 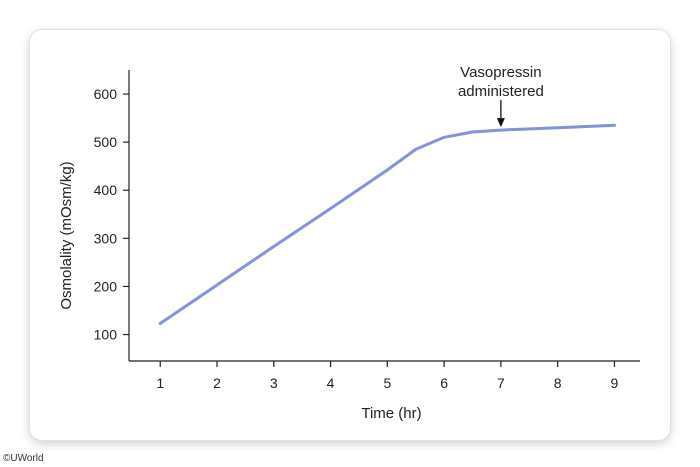 I want to click on x-tick-label: 6, so click(x=444, y=383).